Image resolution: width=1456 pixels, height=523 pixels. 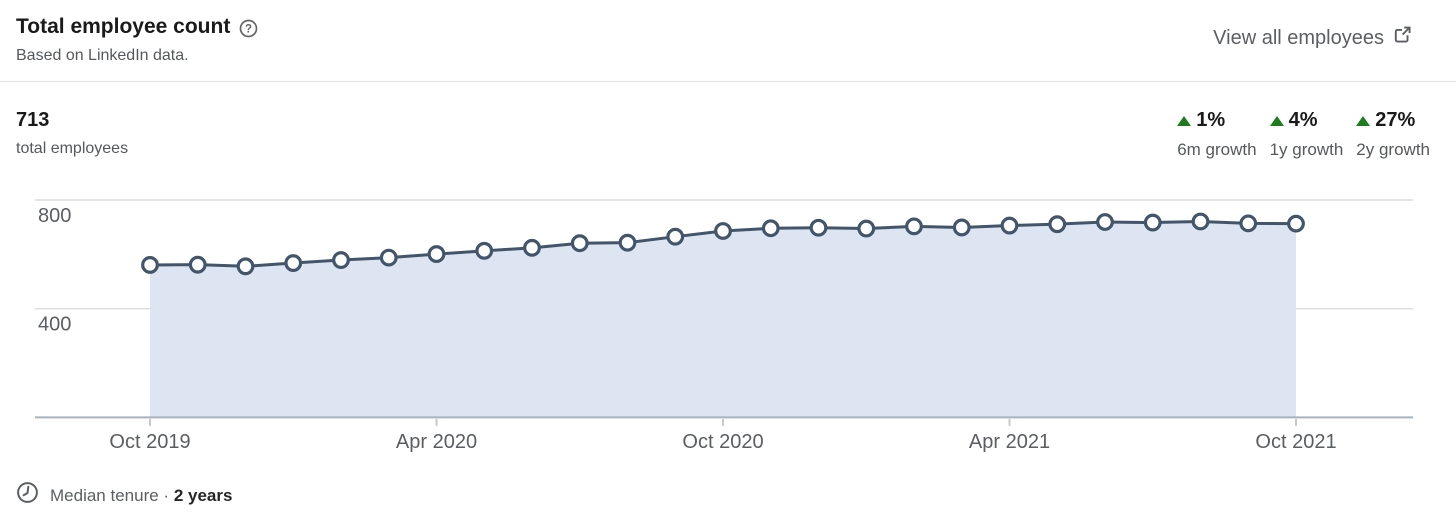 I want to click on median-tenure-text: Median tenure · 2 years, so click(x=141, y=495).